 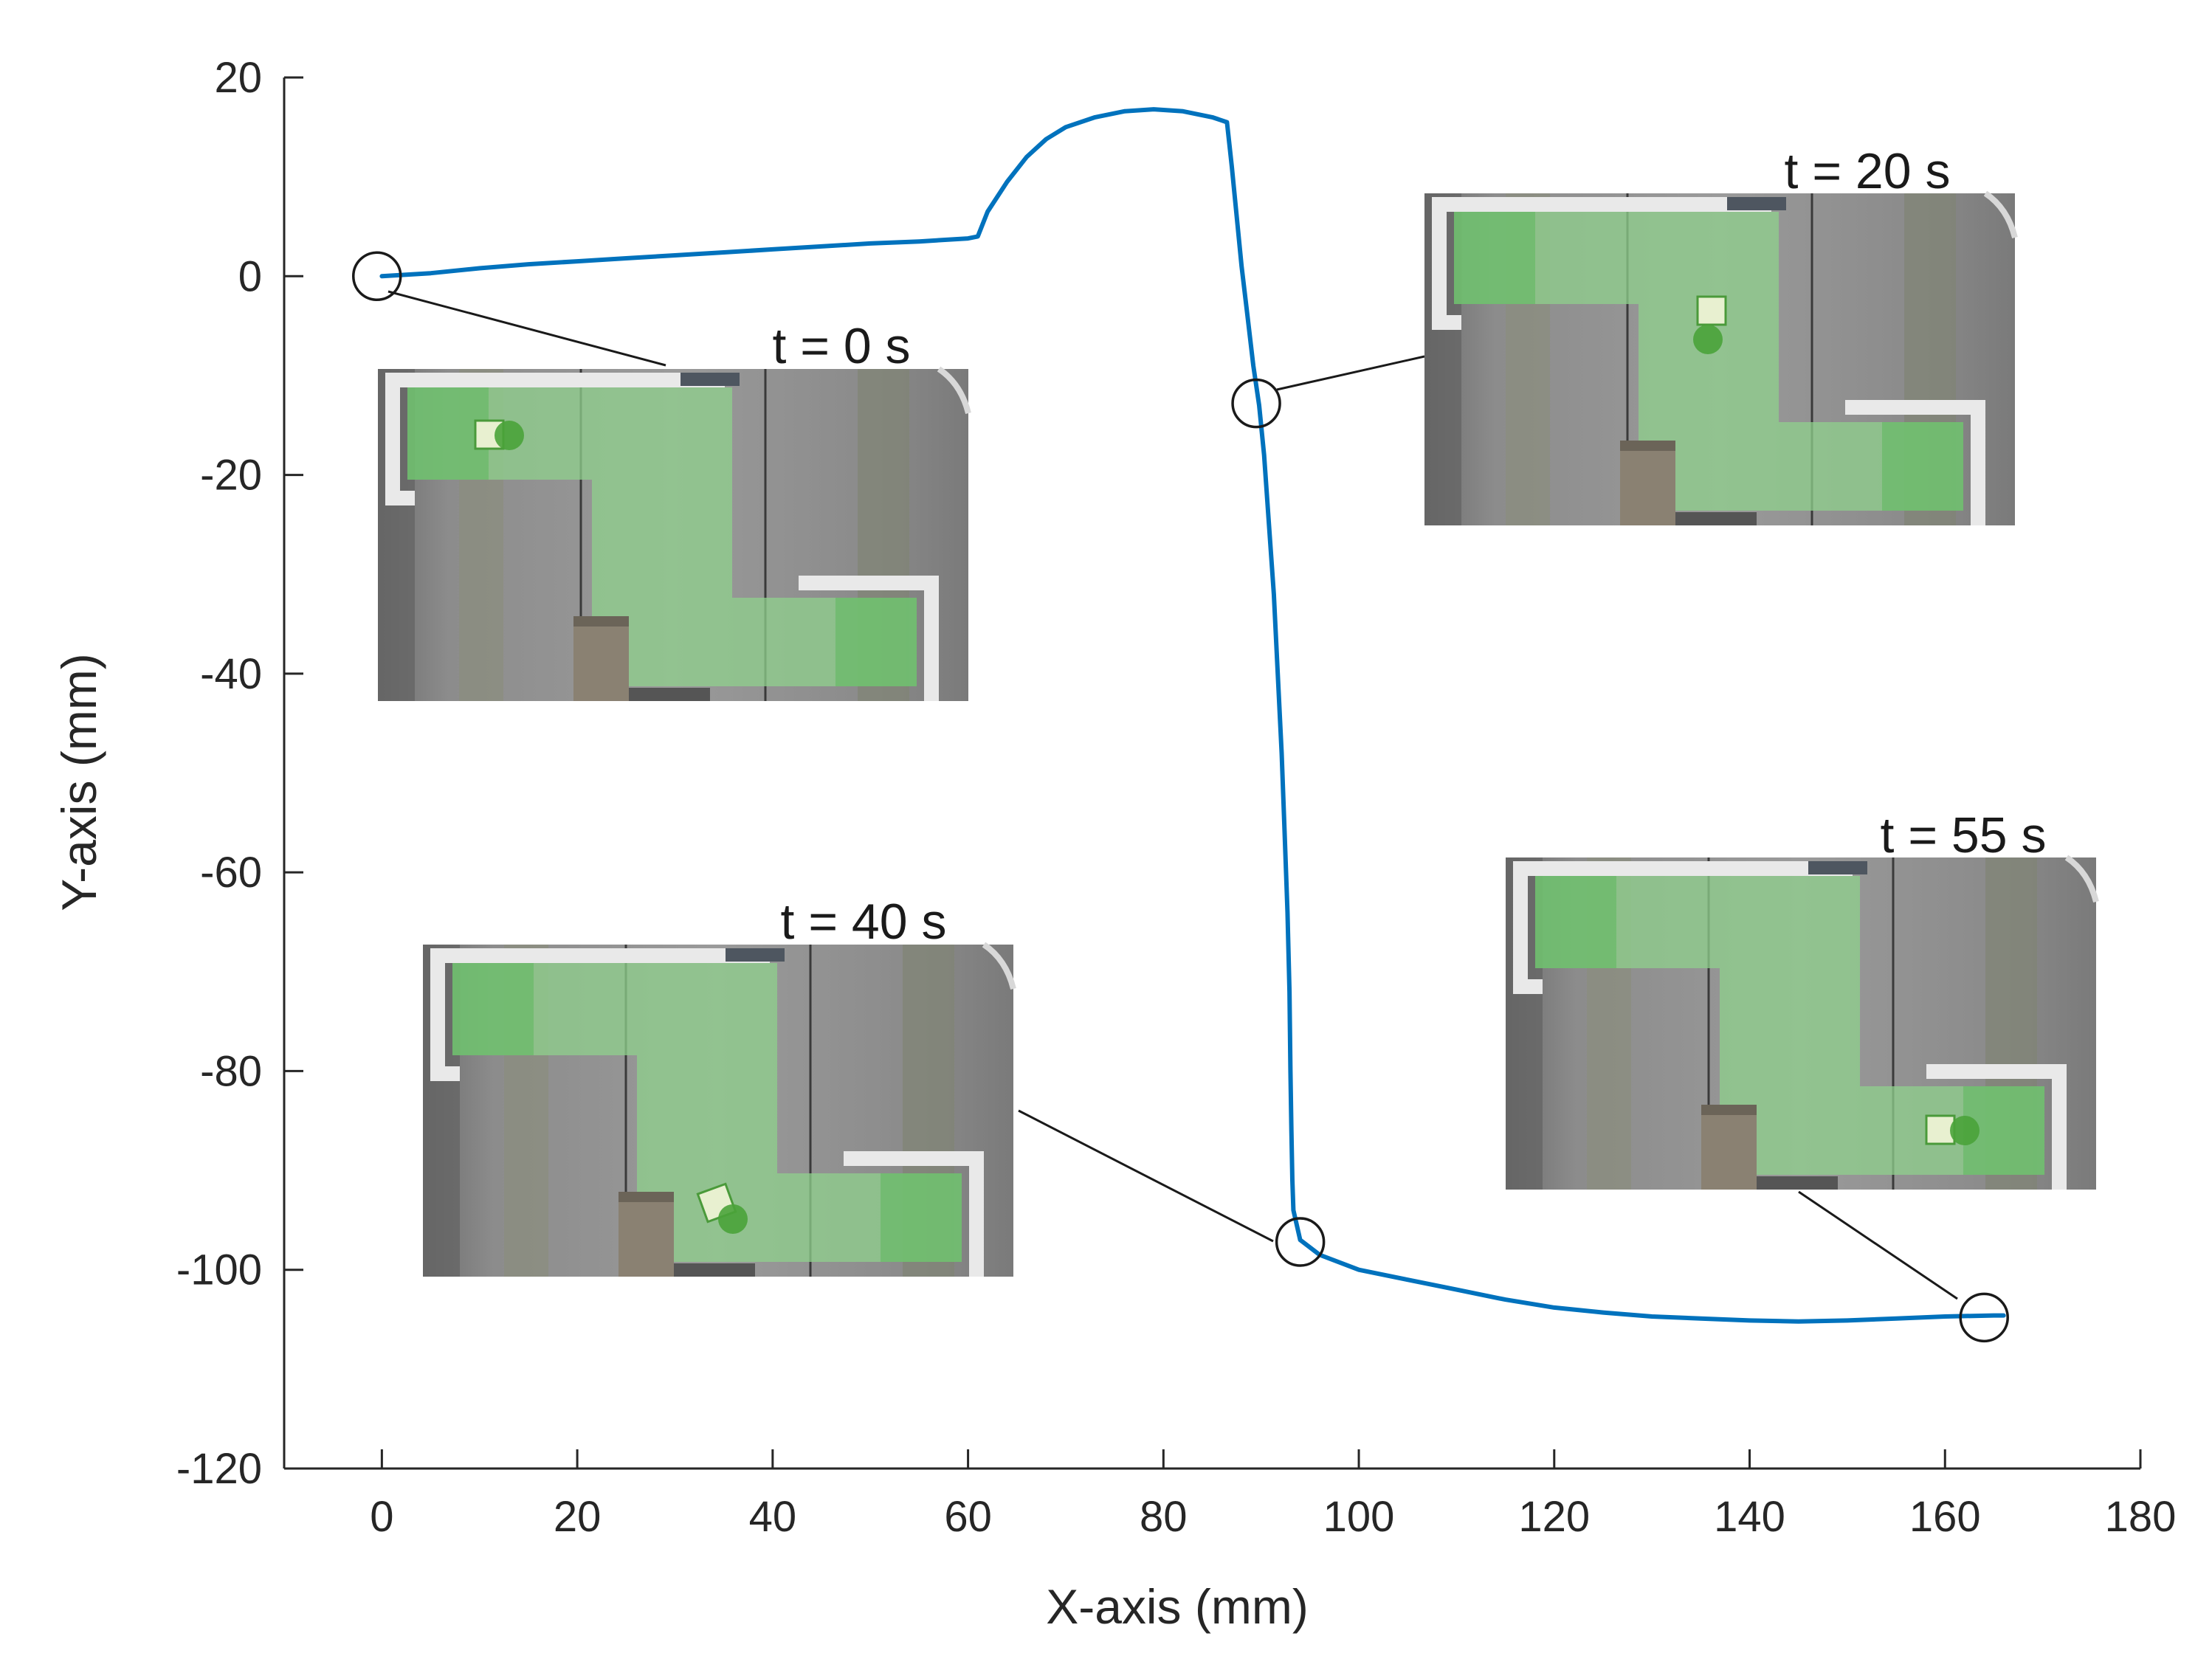 What do you see at coordinates (1952, 1129) in the screenshot?
I see `object-t55` at bounding box center [1952, 1129].